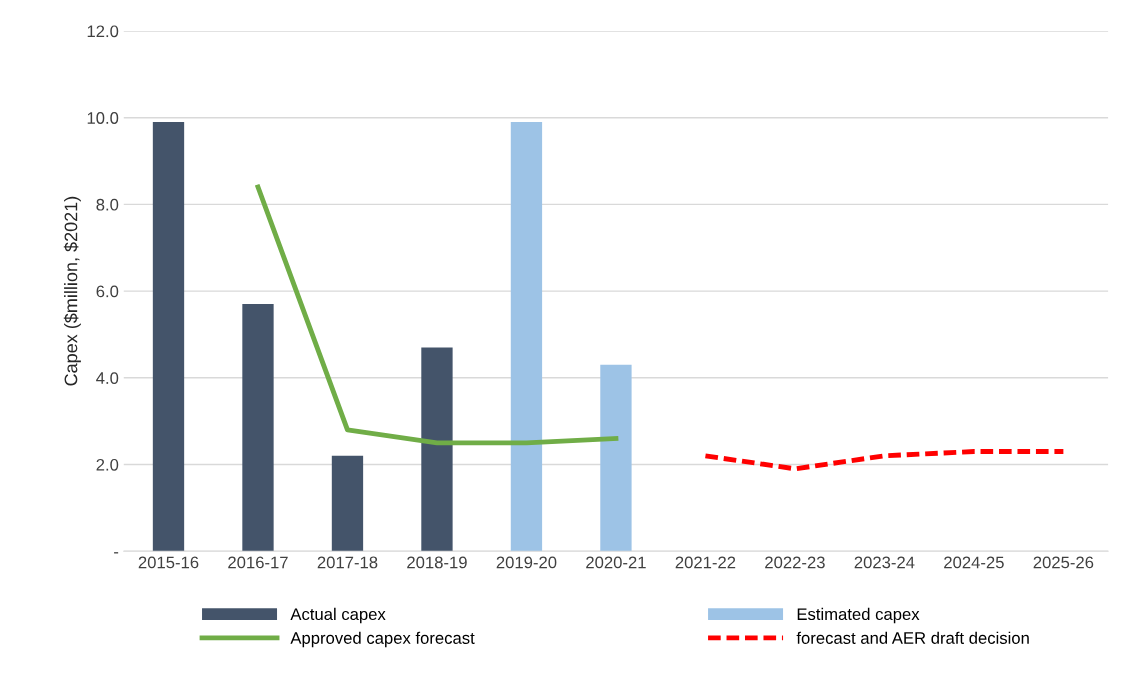  What do you see at coordinates (382, 639) in the screenshot?
I see `legend-label: Approved capex forecast` at bounding box center [382, 639].